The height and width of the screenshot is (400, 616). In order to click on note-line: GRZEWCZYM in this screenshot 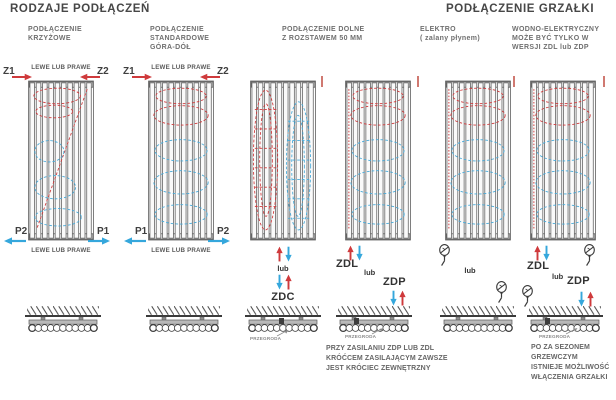, I will do `click(554, 357)`.